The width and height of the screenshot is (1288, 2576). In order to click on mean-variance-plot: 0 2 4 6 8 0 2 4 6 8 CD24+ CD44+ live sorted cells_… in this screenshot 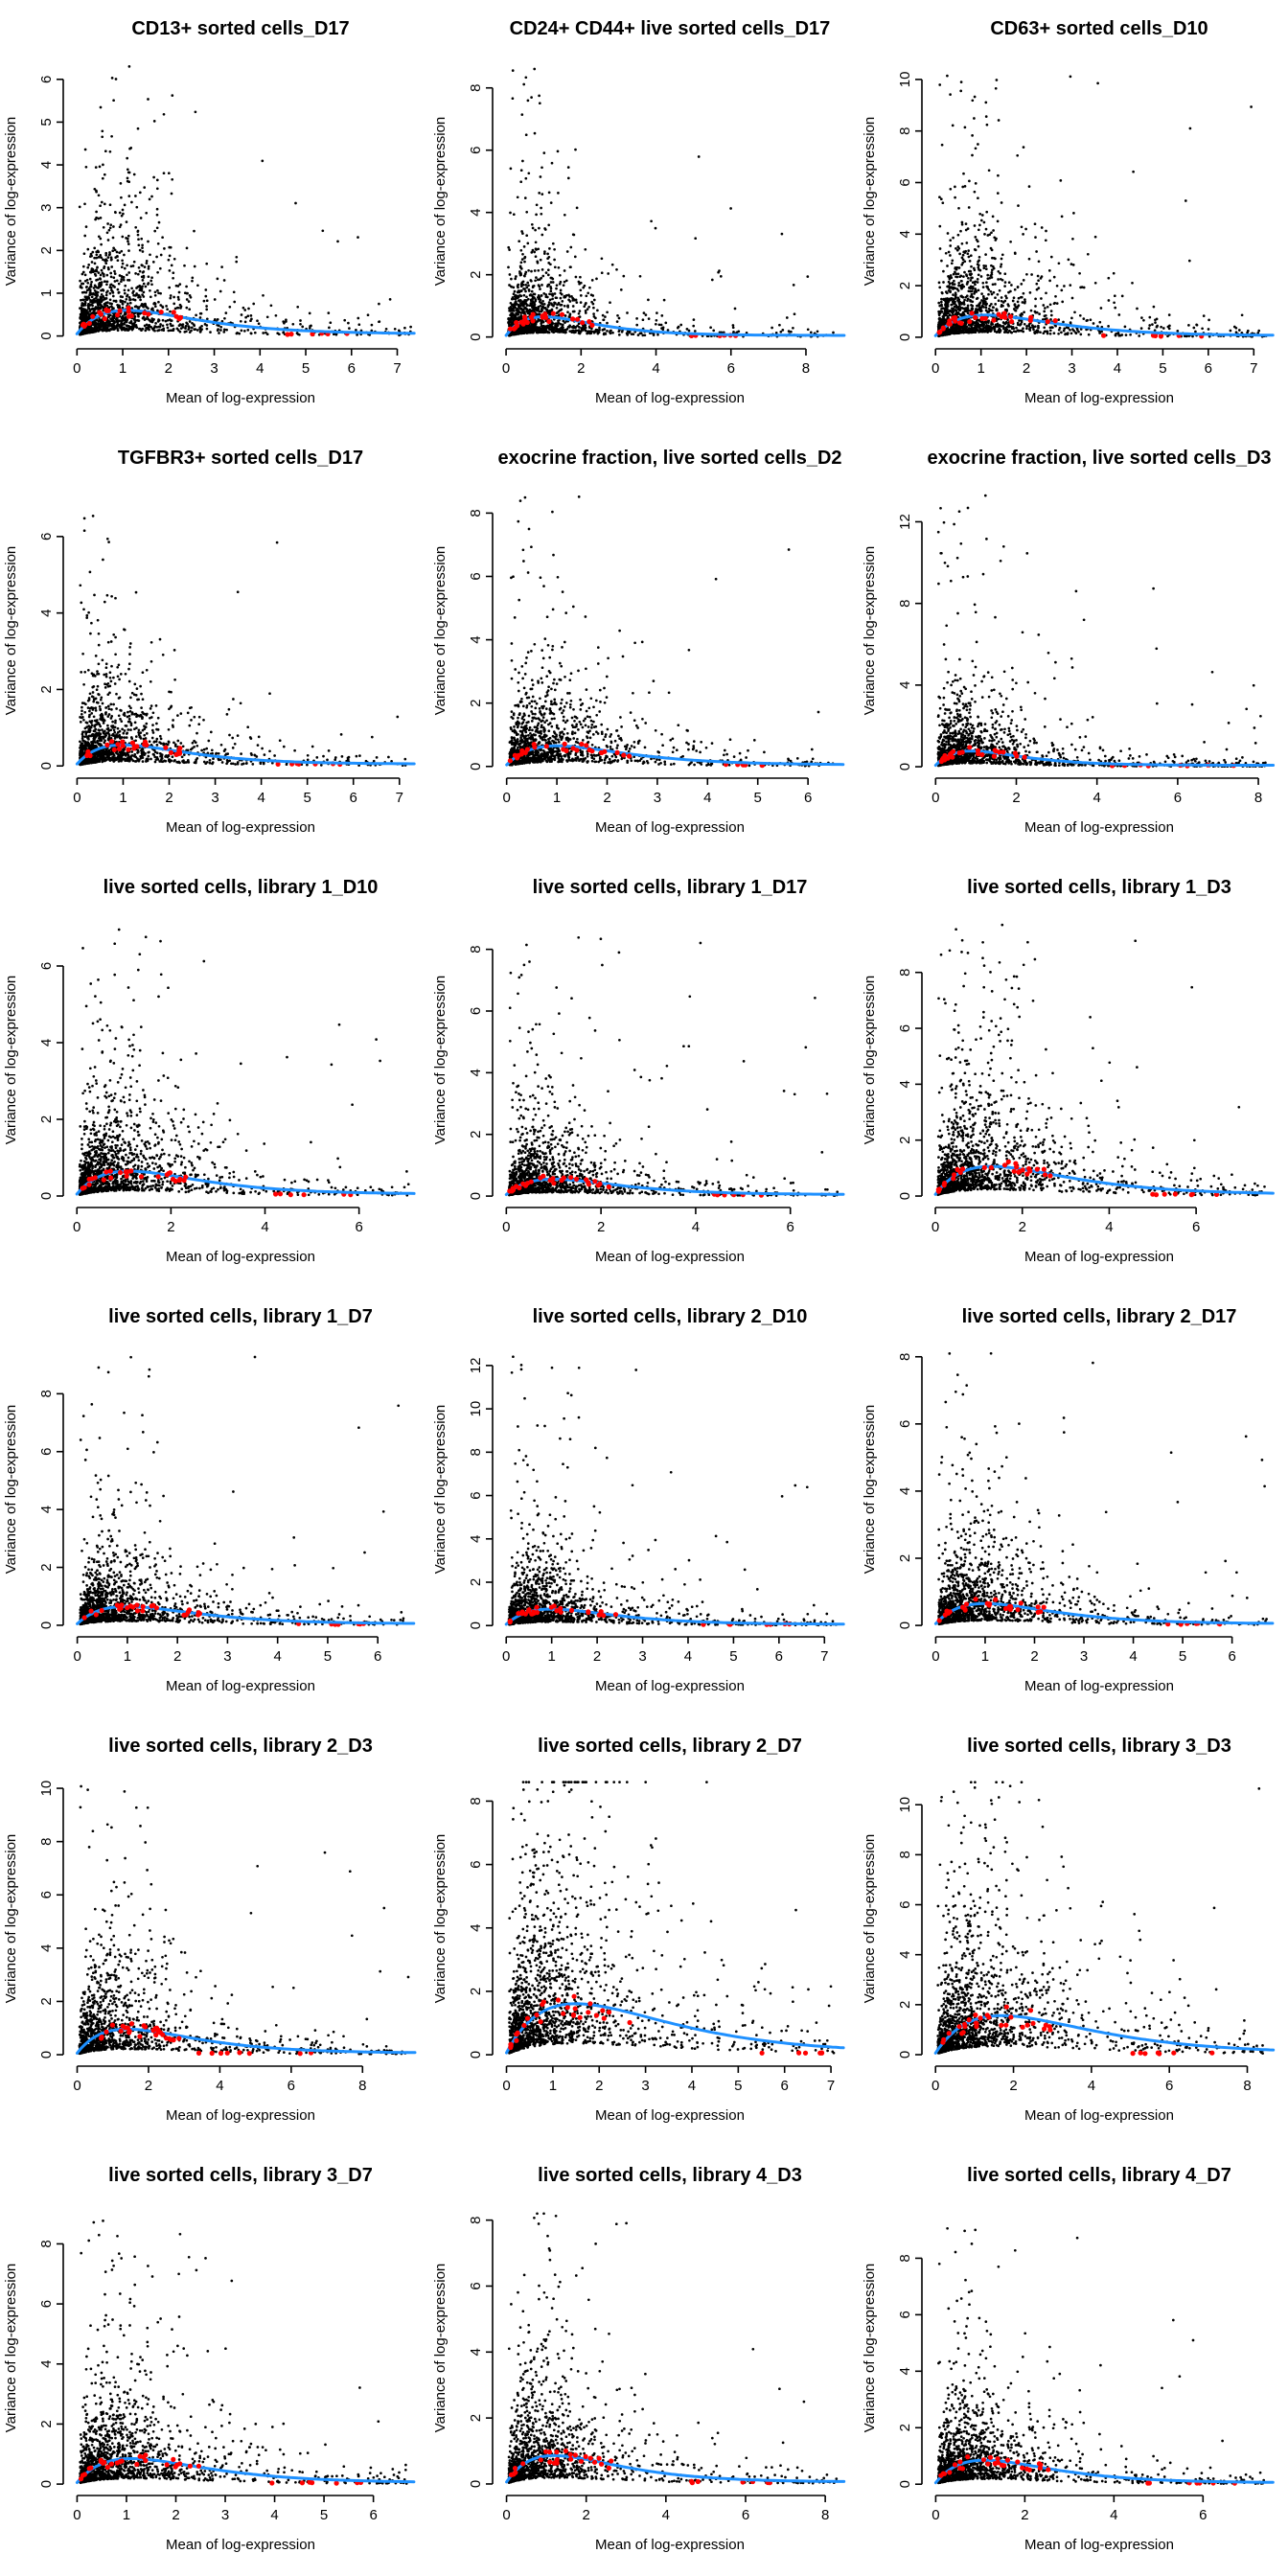, I will do `click(639, 212)`.